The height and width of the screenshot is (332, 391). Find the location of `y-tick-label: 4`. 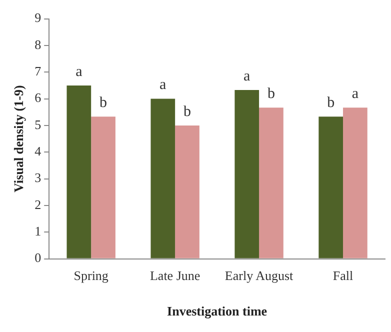

y-tick-label: 4 is located at coordinates (38, 151).